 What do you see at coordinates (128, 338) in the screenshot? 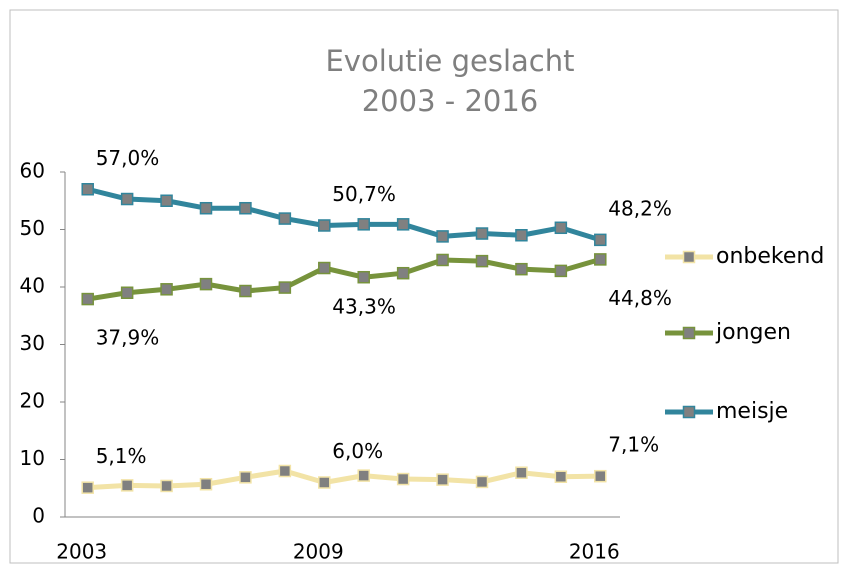
I see `data-label: 37,9%` at bounding box center [128, 338].